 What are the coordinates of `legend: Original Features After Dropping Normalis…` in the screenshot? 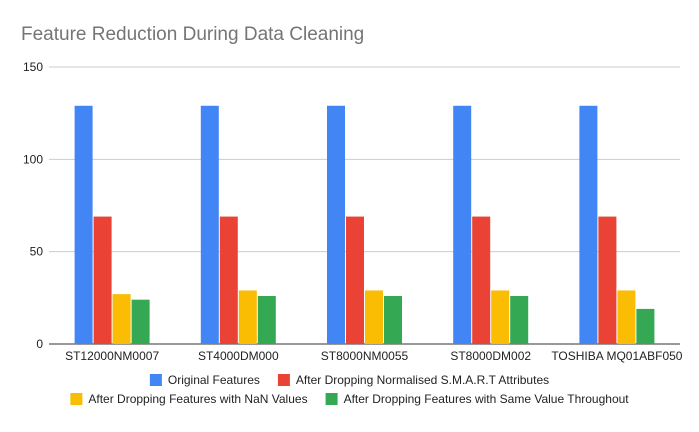 It's located at (349, 389).